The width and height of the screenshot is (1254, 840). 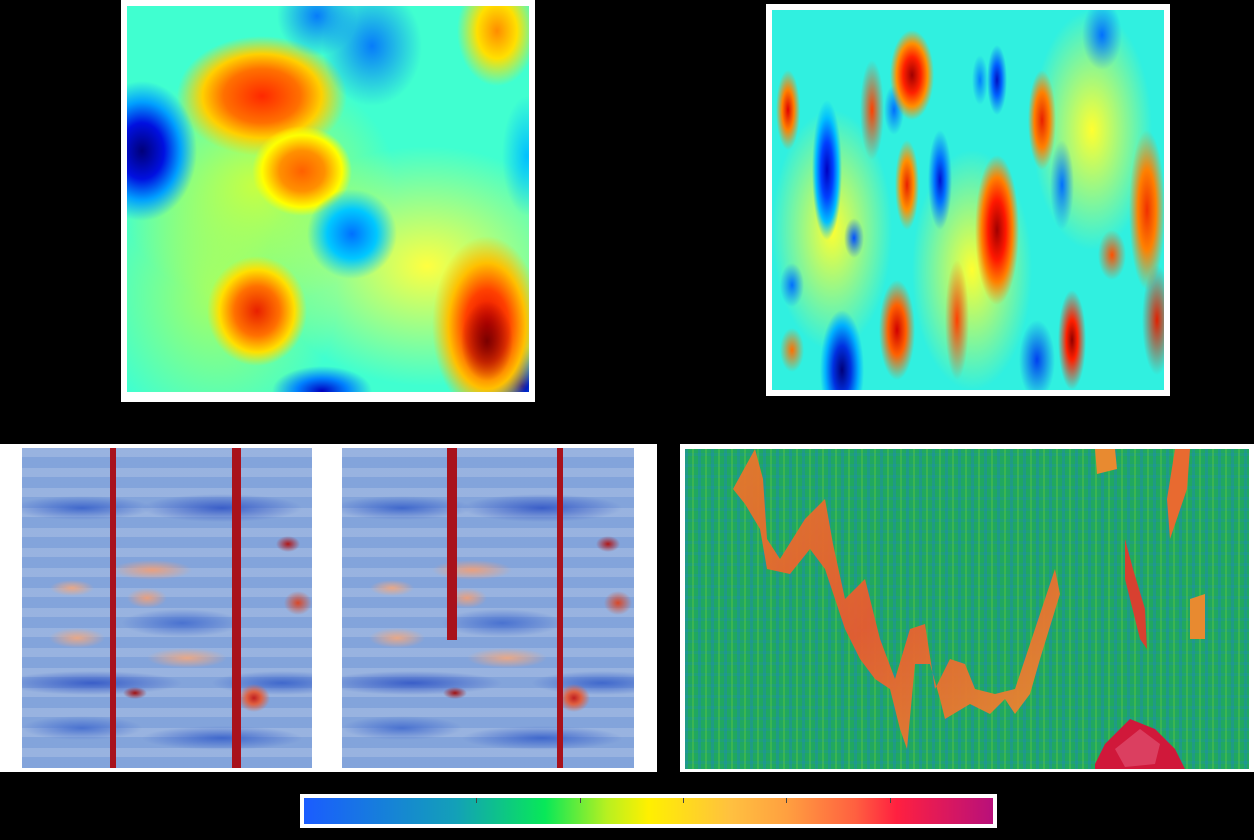 I want to click on heatmap-a, so click(x=328, y=199).